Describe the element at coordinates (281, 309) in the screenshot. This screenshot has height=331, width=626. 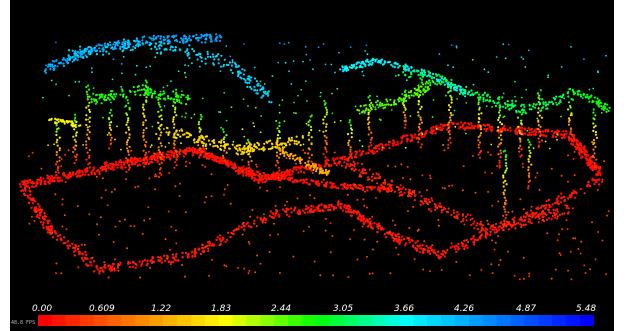
I see `colorbar-tick: 2.44` at that location.